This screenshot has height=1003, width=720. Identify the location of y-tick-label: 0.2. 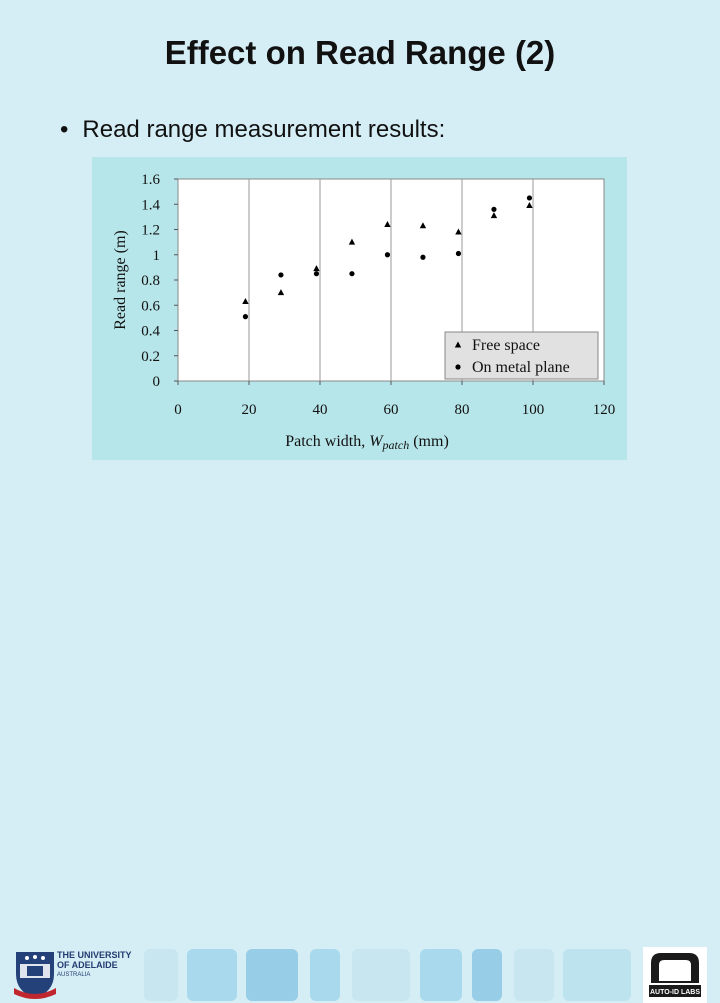
(150, 357).